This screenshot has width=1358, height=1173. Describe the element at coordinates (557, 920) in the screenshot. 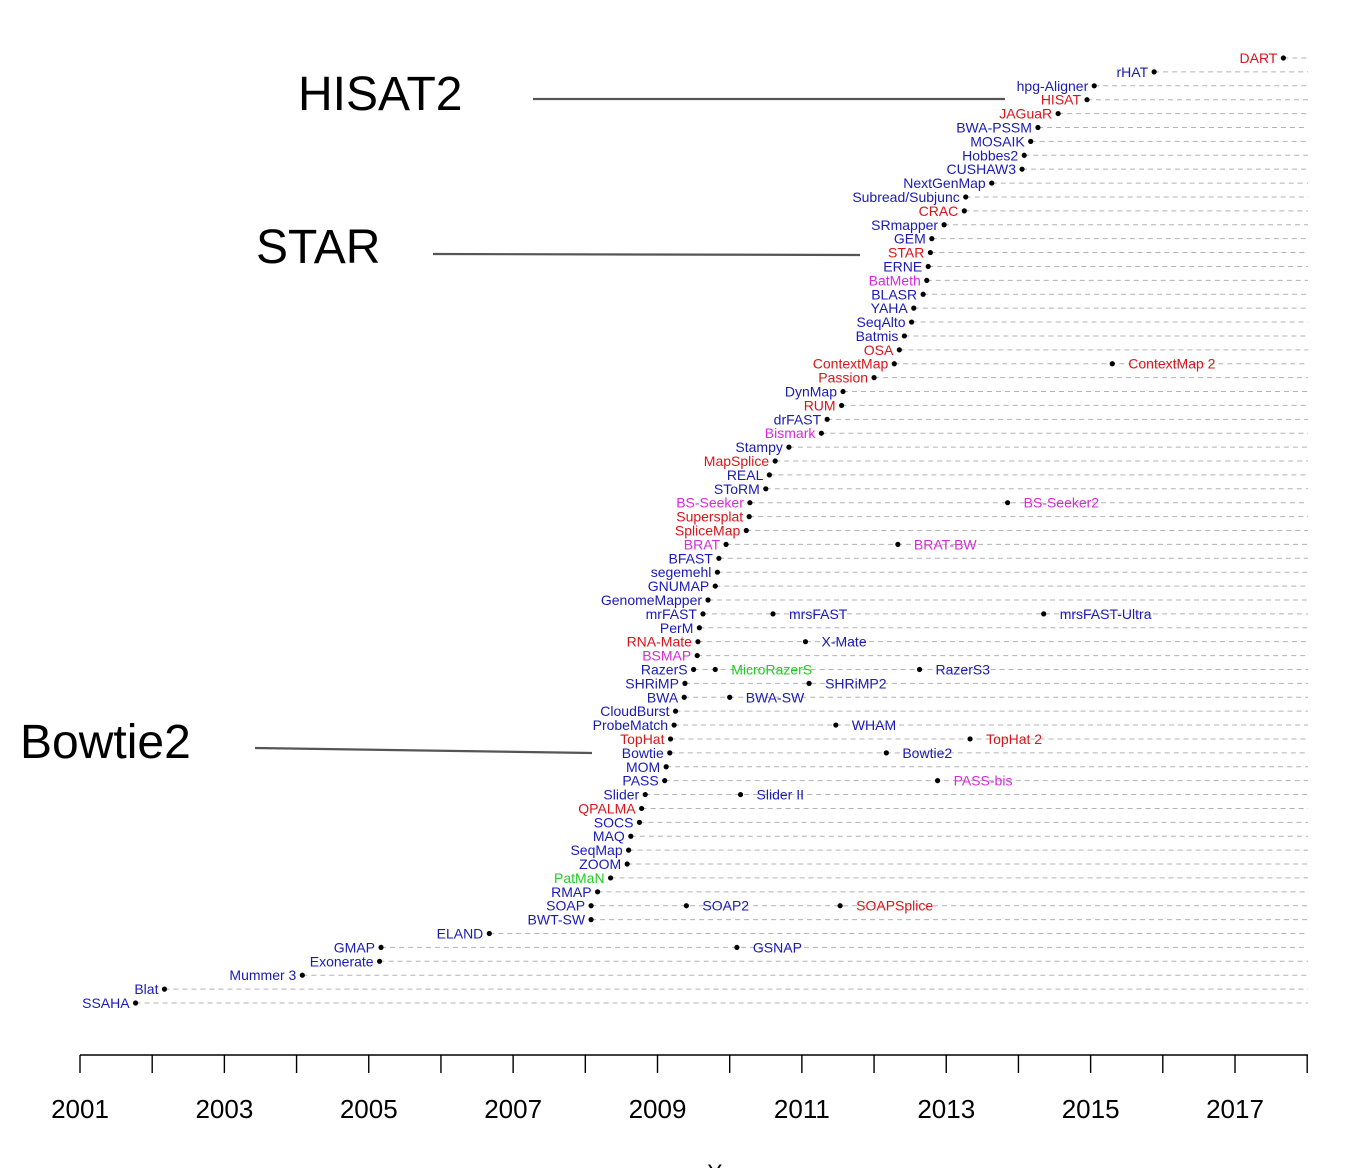

I see `label-bwt-sw: BWT-SW` at that location.